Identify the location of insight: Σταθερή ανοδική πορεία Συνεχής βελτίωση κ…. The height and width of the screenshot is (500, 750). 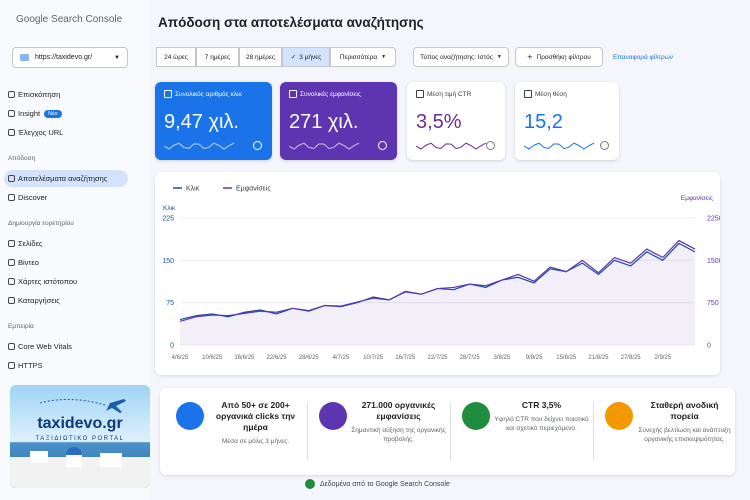
(664, 422).